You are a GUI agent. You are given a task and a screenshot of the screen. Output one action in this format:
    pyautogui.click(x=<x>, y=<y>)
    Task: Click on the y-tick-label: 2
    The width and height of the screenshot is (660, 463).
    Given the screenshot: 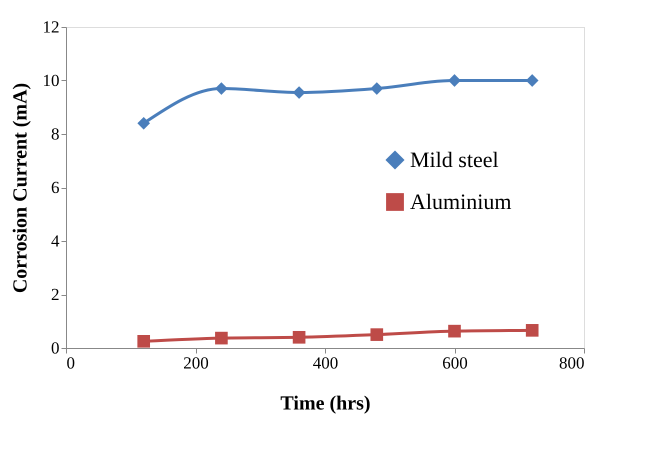 What is the action you would take?
    pyautogui.click(x=55, y=294)
    